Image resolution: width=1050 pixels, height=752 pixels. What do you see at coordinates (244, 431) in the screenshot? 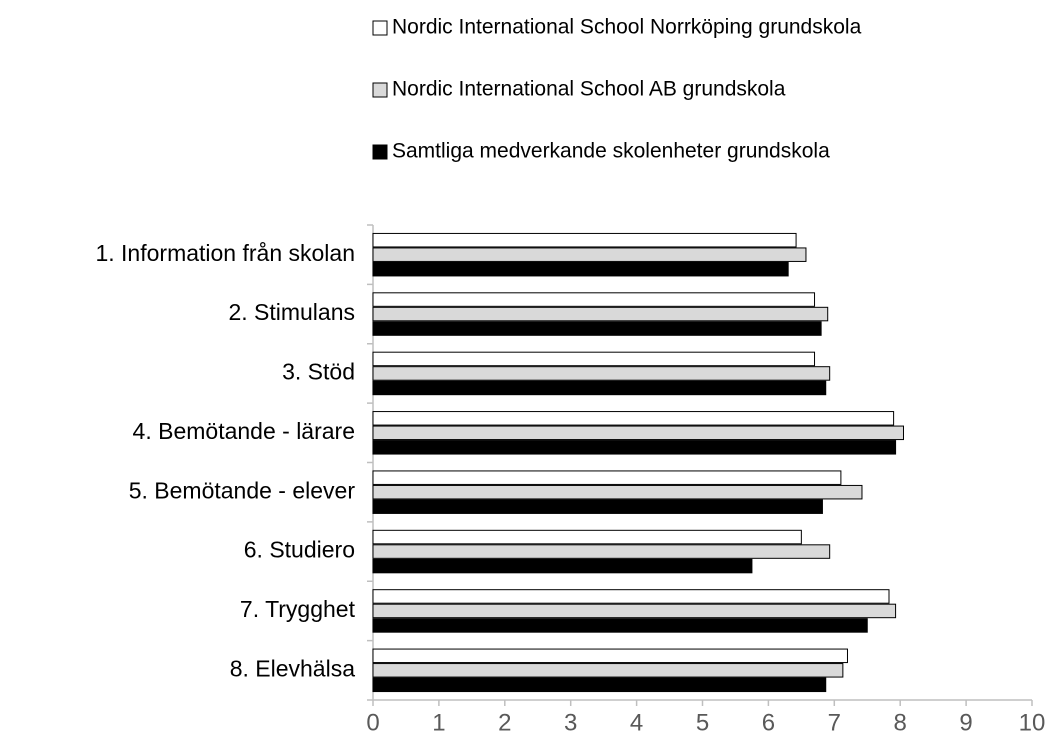
I see `category-label: 4. Bemötande - lärare` at bounding box center [244, 431].